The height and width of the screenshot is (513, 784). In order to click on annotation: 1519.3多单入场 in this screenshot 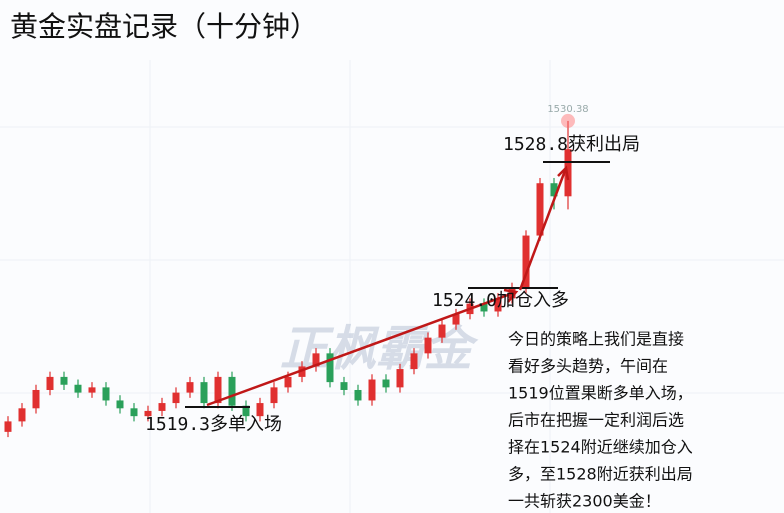, I will do `click(213, 424)`.